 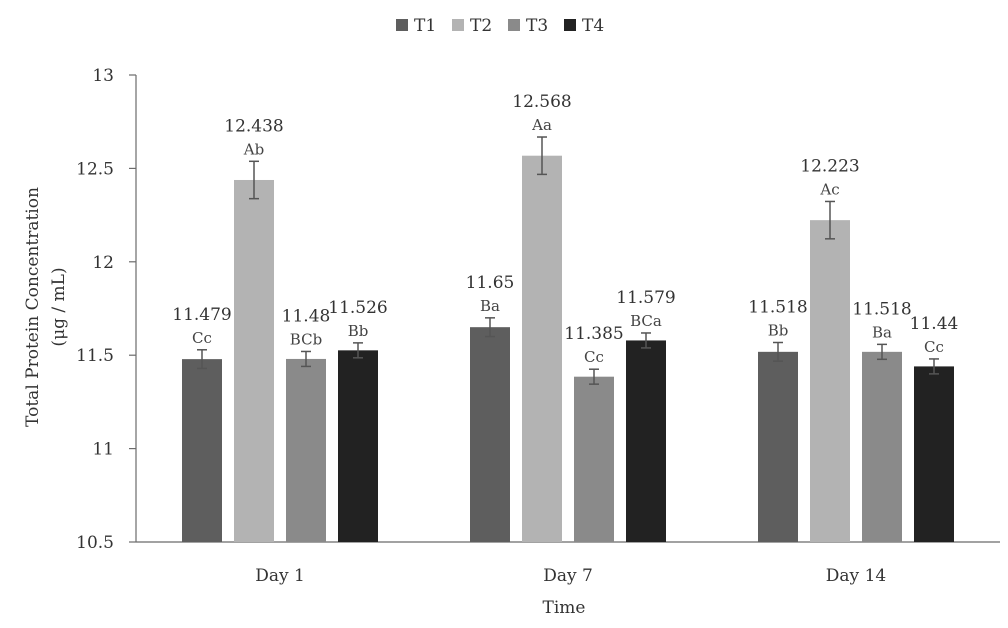 I want to click on y-tick-label: 11, so click(x=103, y=450).